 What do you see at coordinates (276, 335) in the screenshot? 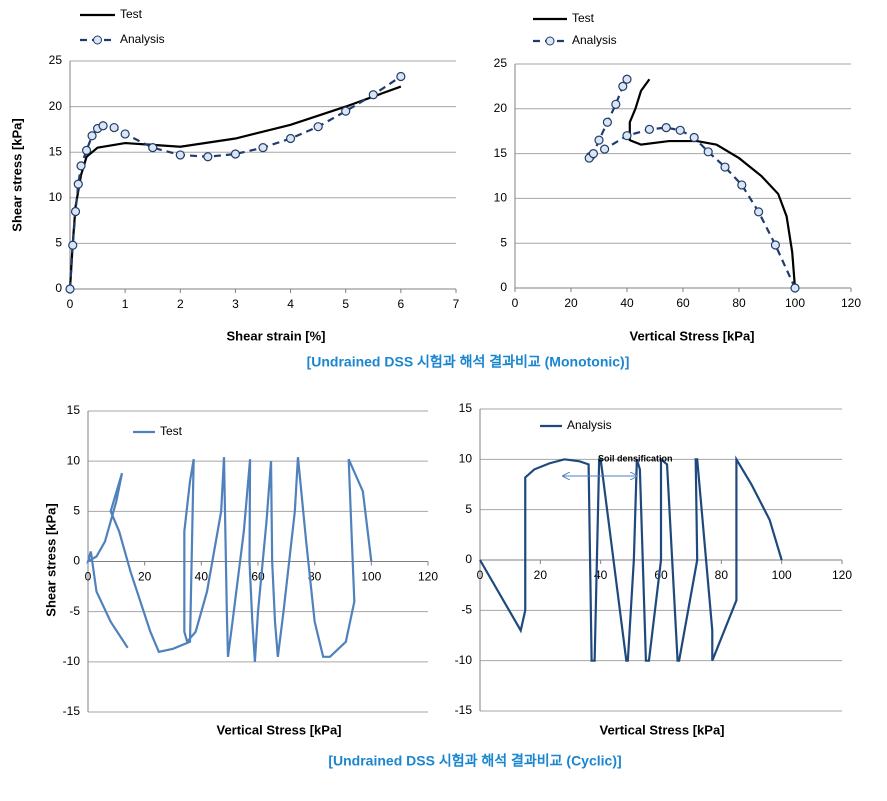
I see `x-axis-label: Shear strain [%]` at bounding box center [276, 335].